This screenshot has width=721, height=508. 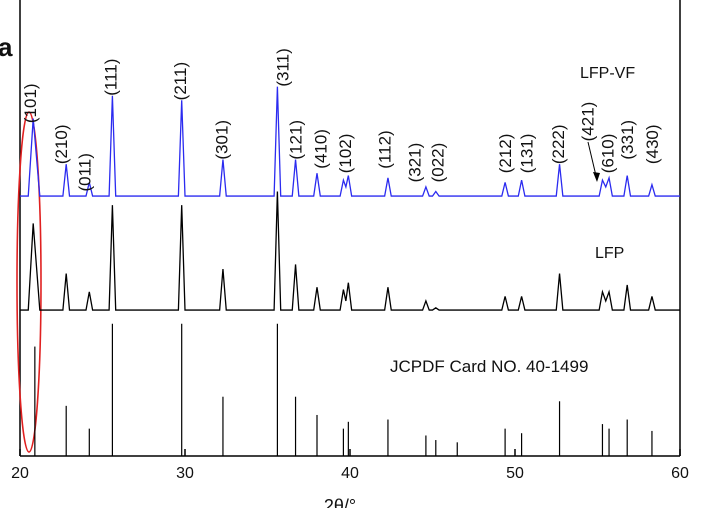 I want to click on peak-label: (210), so click(x=61, y=144).